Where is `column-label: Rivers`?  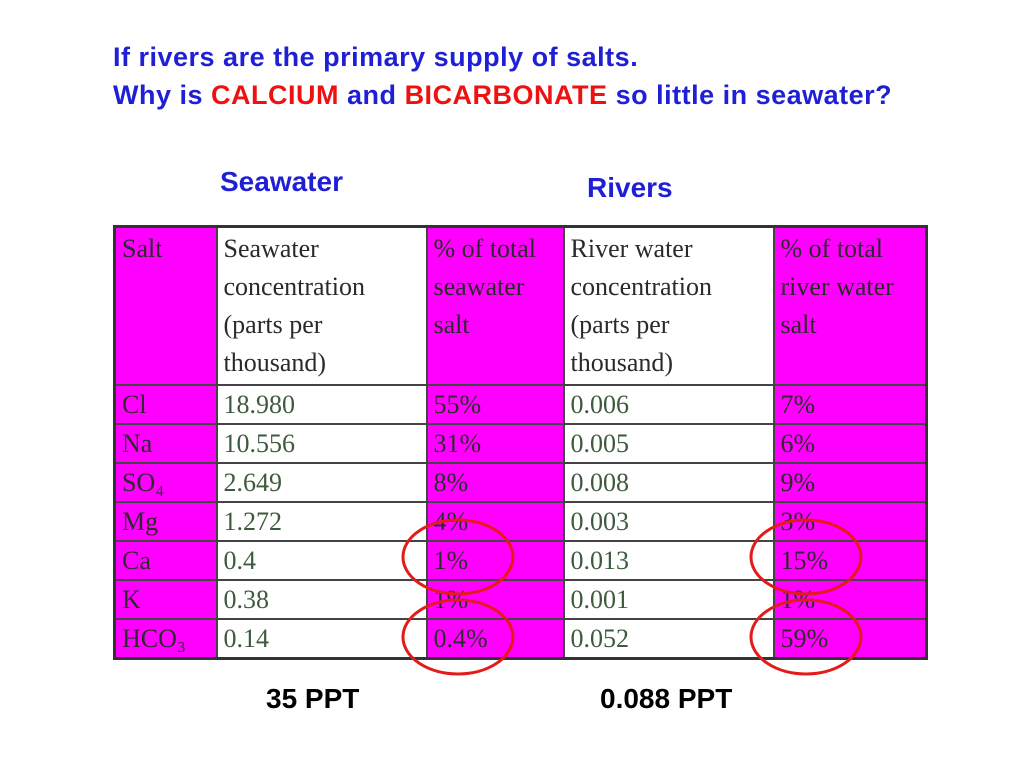
column-label: Rivers is located at coordinates (630, 187).